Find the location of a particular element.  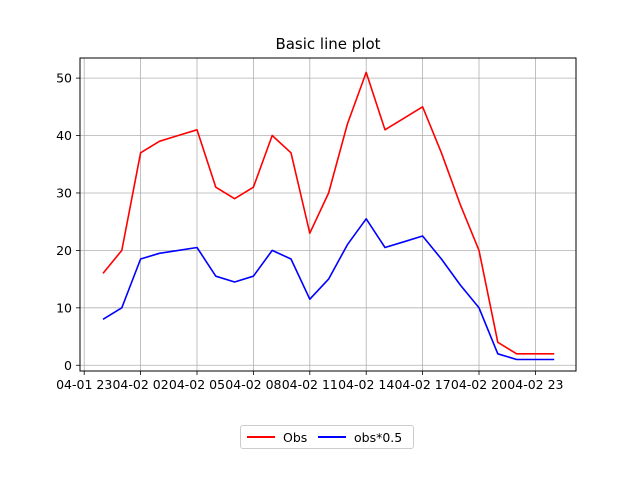

legend-label-obs: Obs is located at coordinates (295, 437).